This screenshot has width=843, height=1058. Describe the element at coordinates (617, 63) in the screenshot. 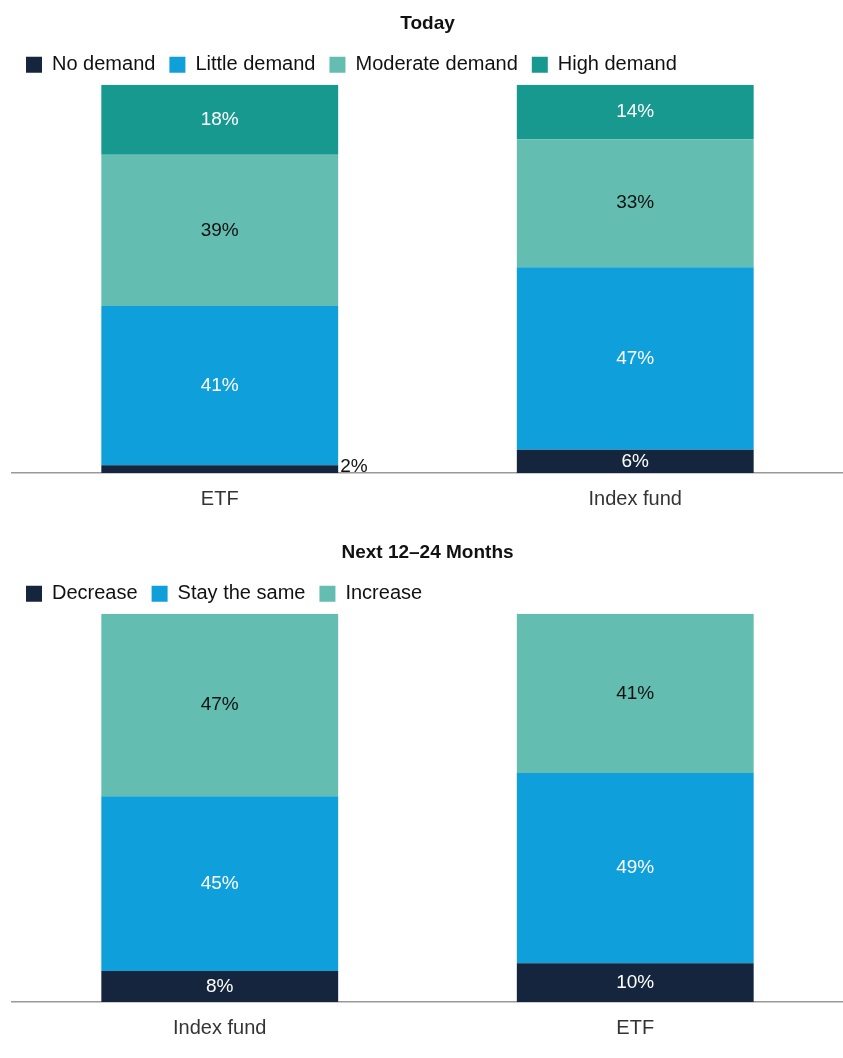

I see `legend-label: High demand` at that location.